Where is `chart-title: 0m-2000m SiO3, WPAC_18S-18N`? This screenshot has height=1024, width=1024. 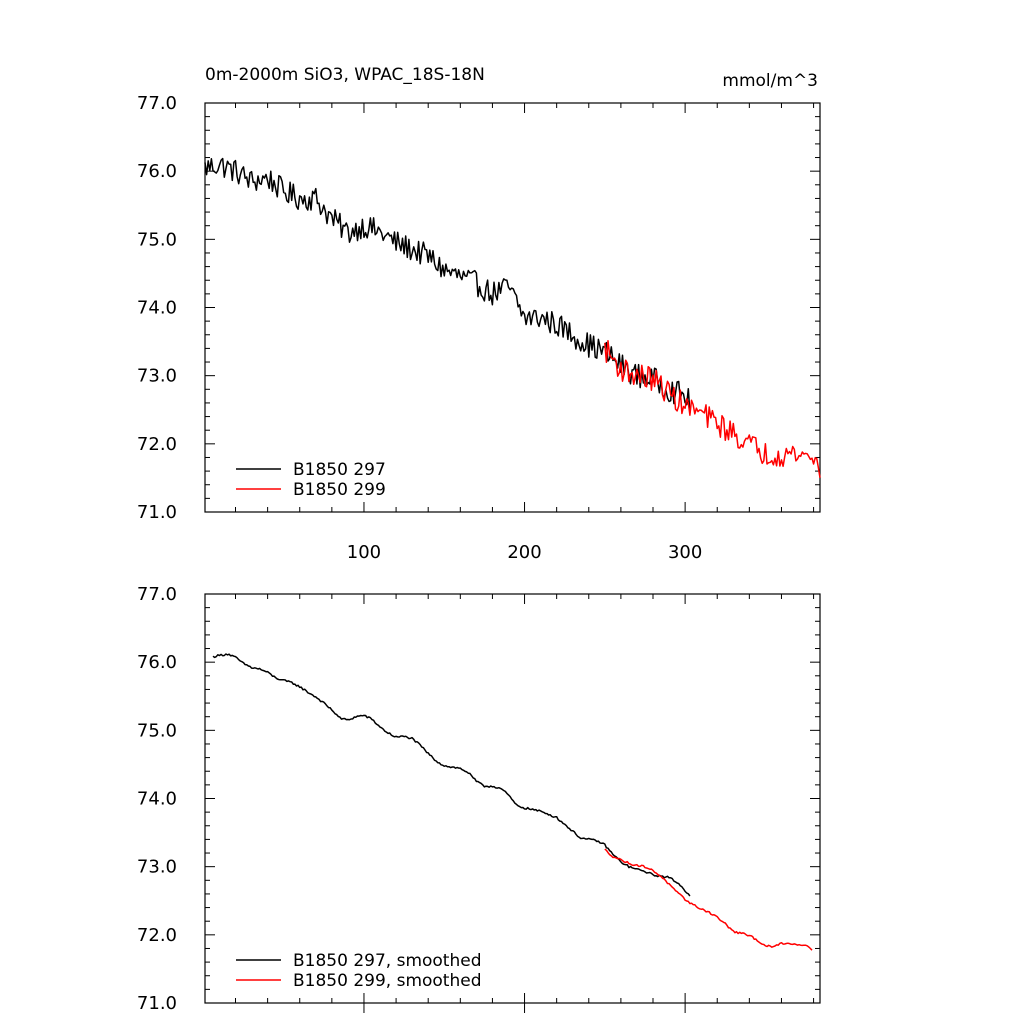
chart-title: 0m-2000m SiO3, WPAC_18S-18N is located at coordinates (345, 75).